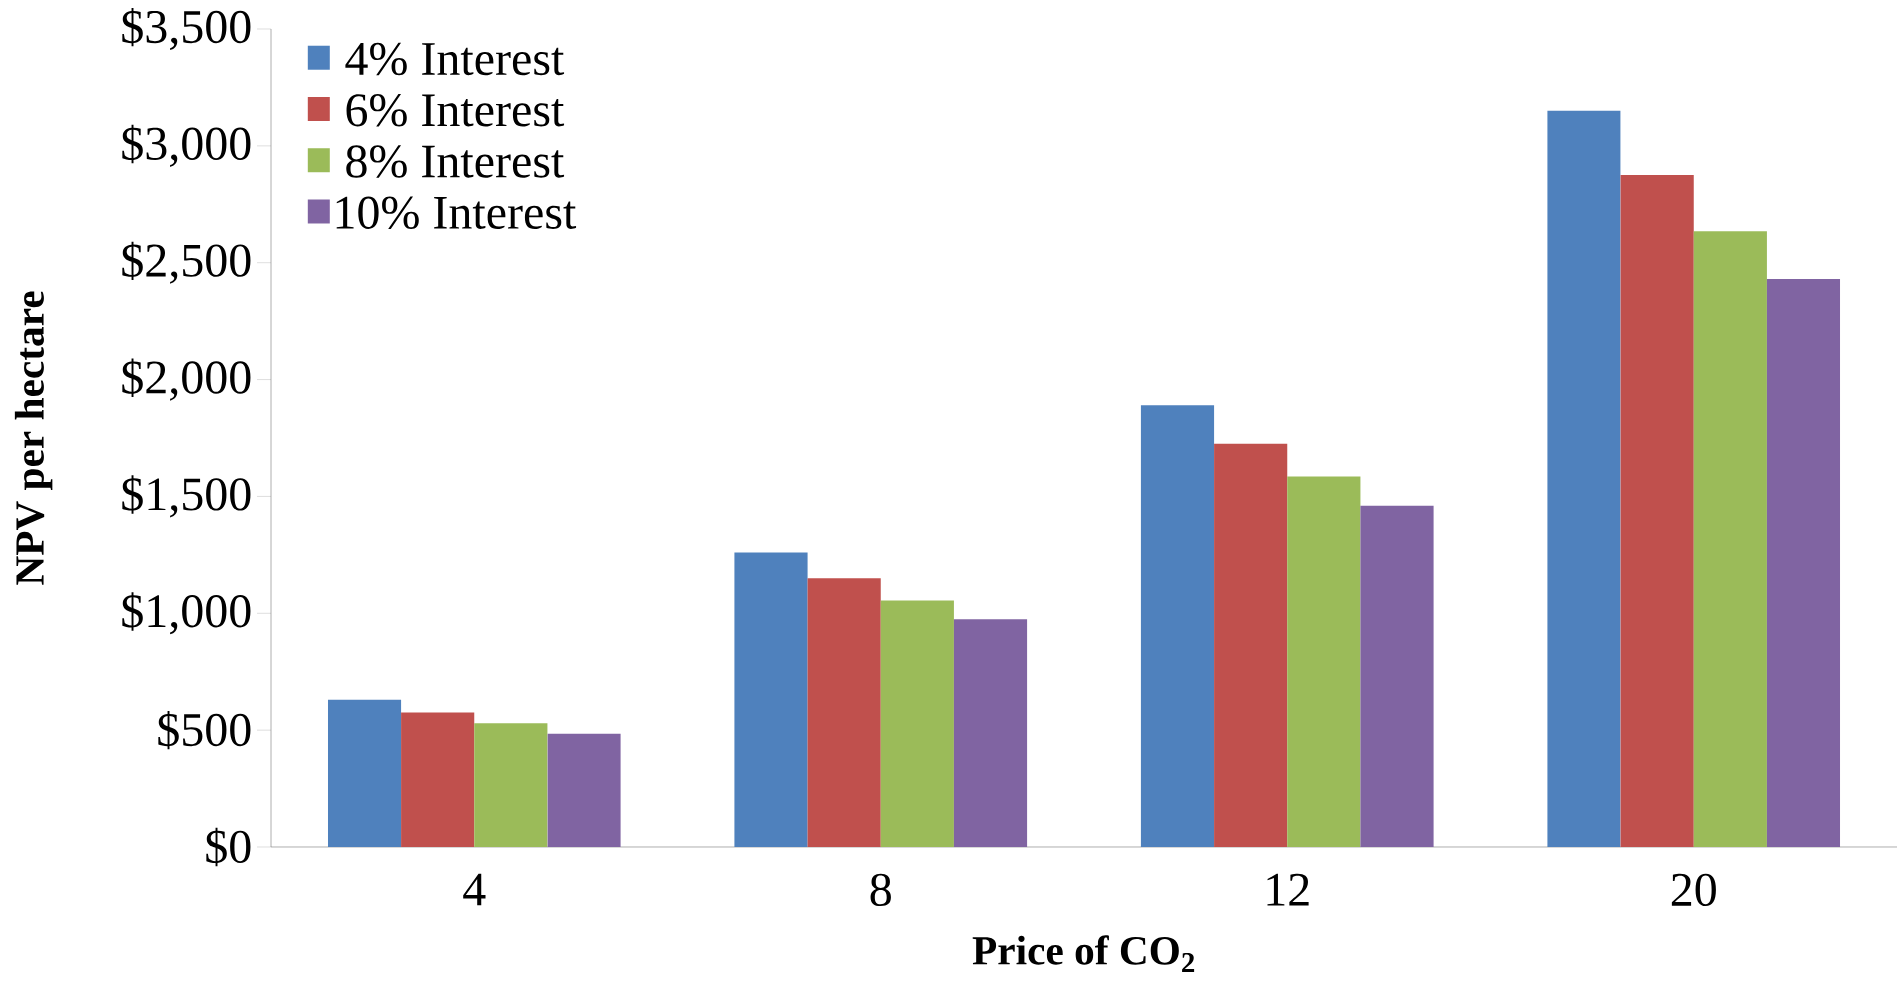 Image resolution: width=1897 pixels, height=988 pixels. What do you see at coordinates (455, 59) in the screenshot?
I see `legend-label: 4% Interest` at bounding box center [455, 59].